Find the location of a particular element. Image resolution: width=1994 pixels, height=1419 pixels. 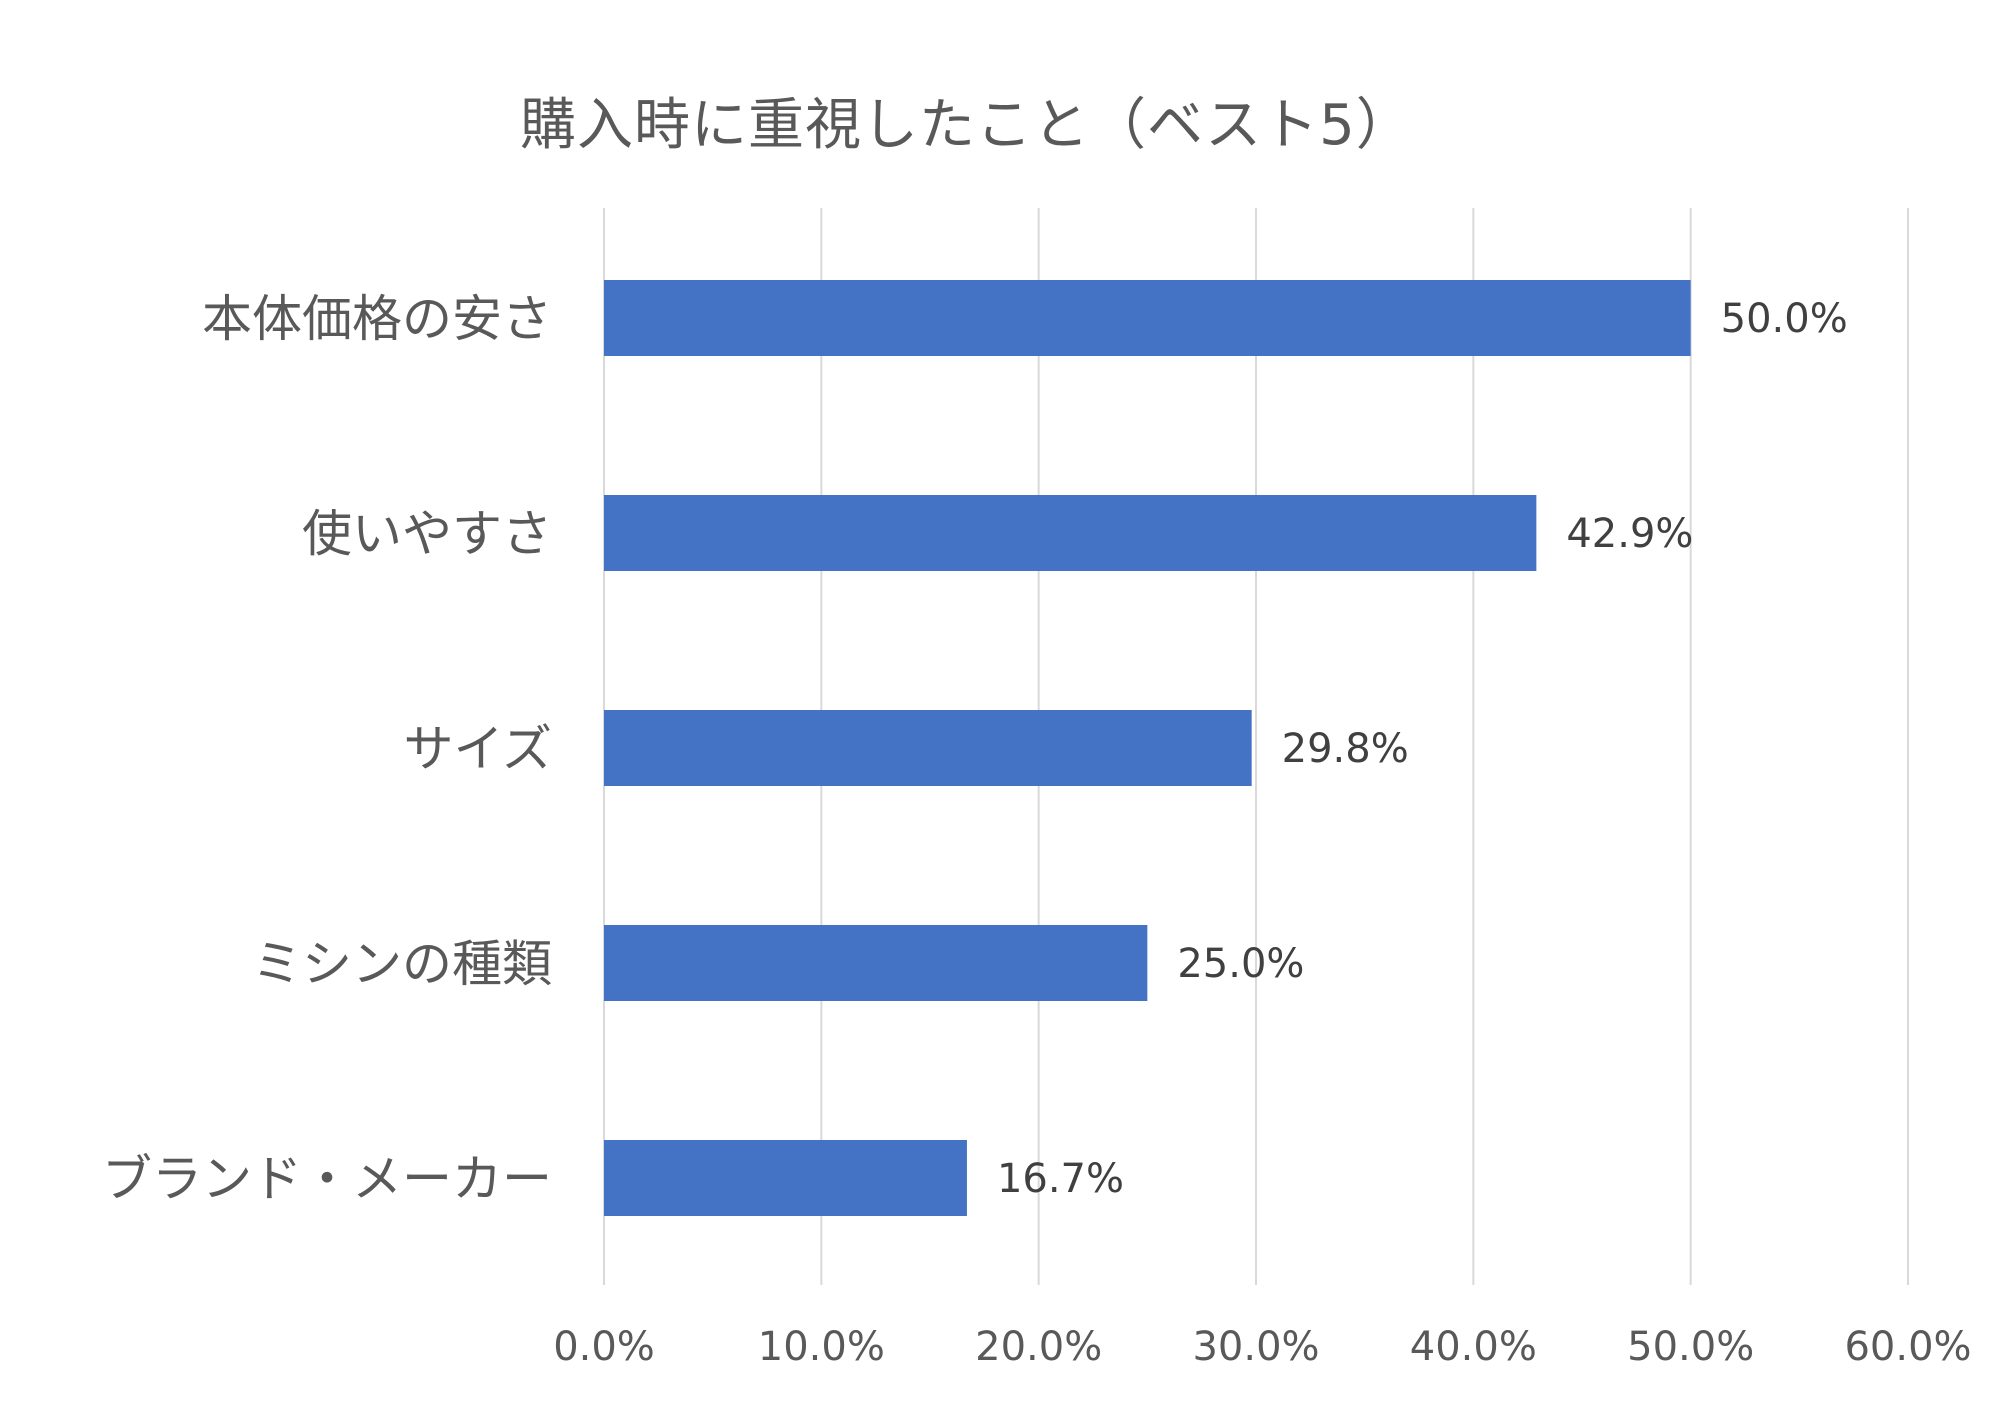

x-tick-label: 10.0% is located at coordinates (821, 1347).